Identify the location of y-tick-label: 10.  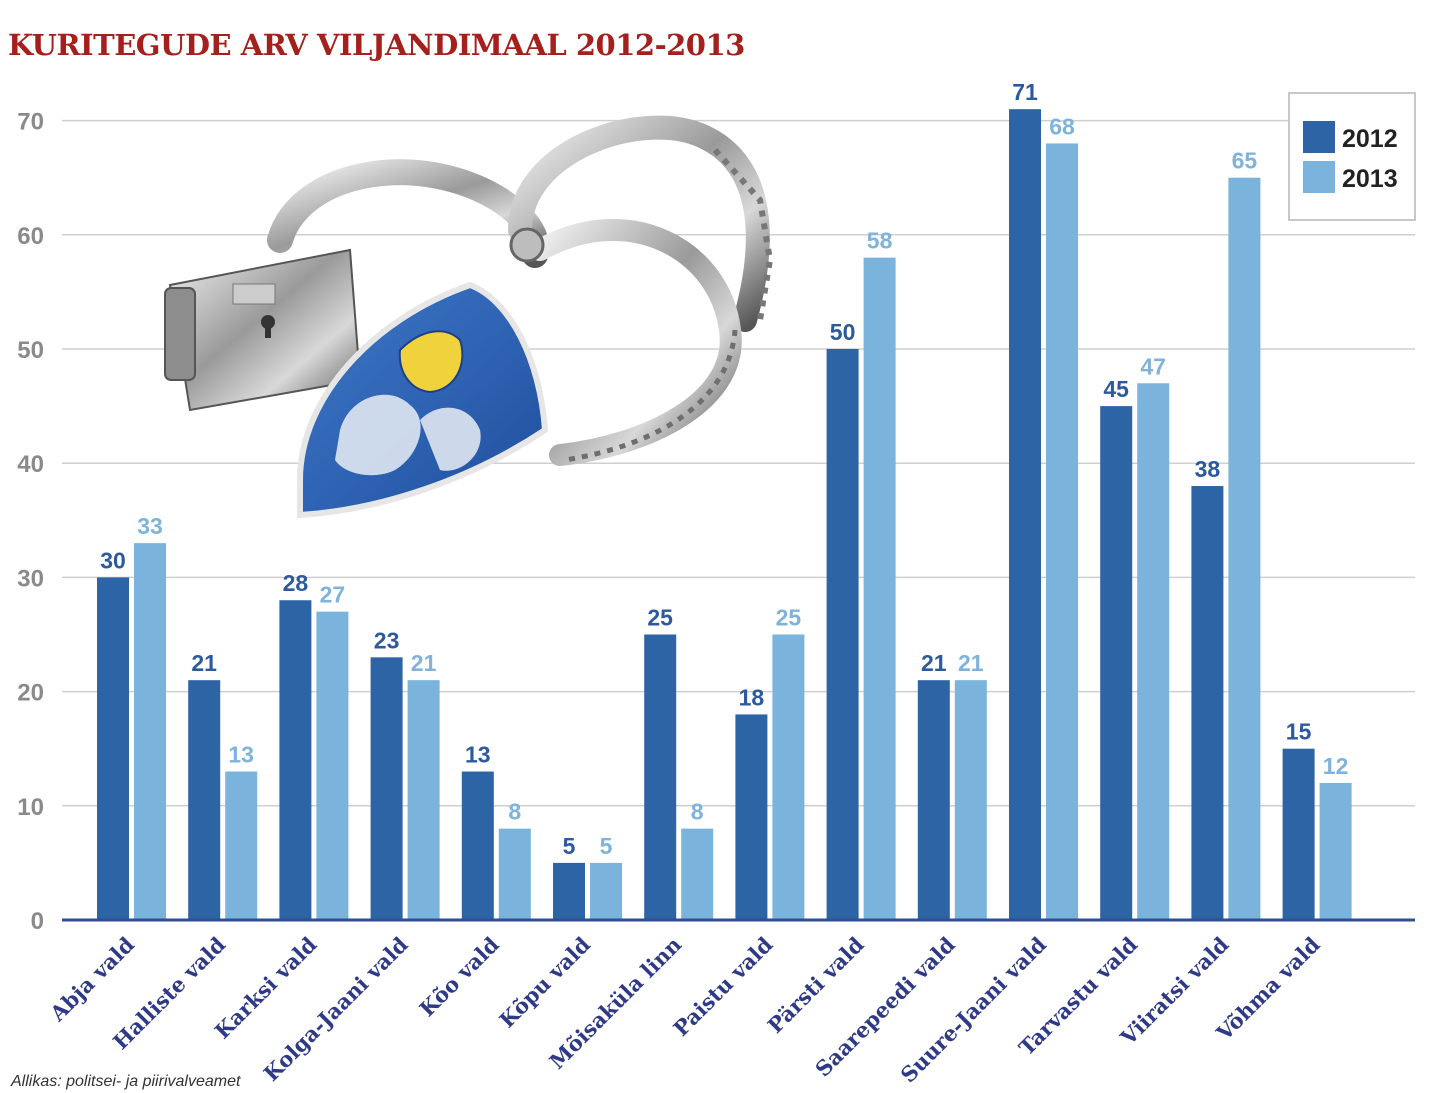
(30, 807).